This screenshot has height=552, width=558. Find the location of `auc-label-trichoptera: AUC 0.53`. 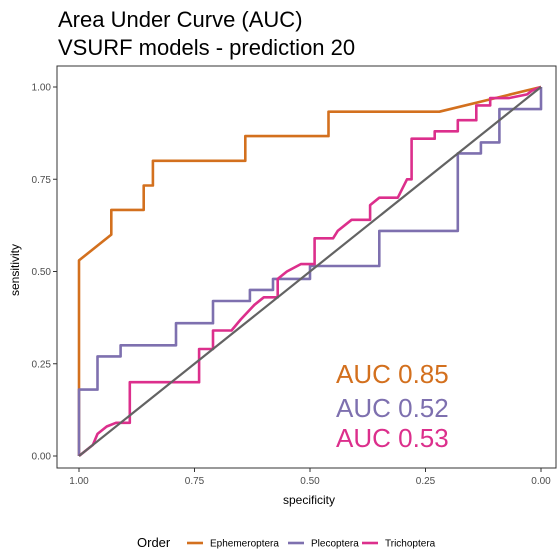

auc-label-trichoptera: AUC 0.53 is located at coordinates (392, 438).